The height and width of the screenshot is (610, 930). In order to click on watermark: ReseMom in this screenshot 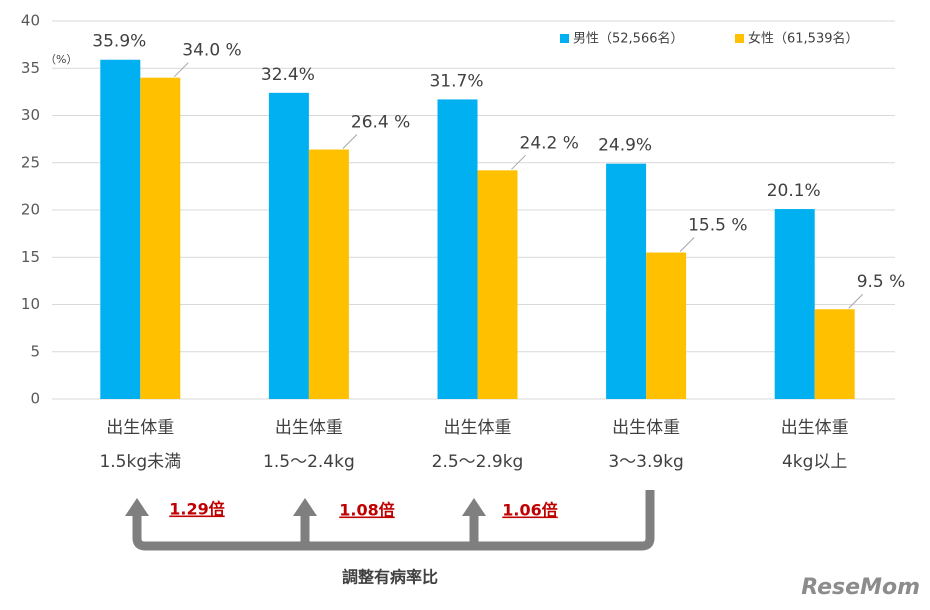, I will do `click(860, 587)`.